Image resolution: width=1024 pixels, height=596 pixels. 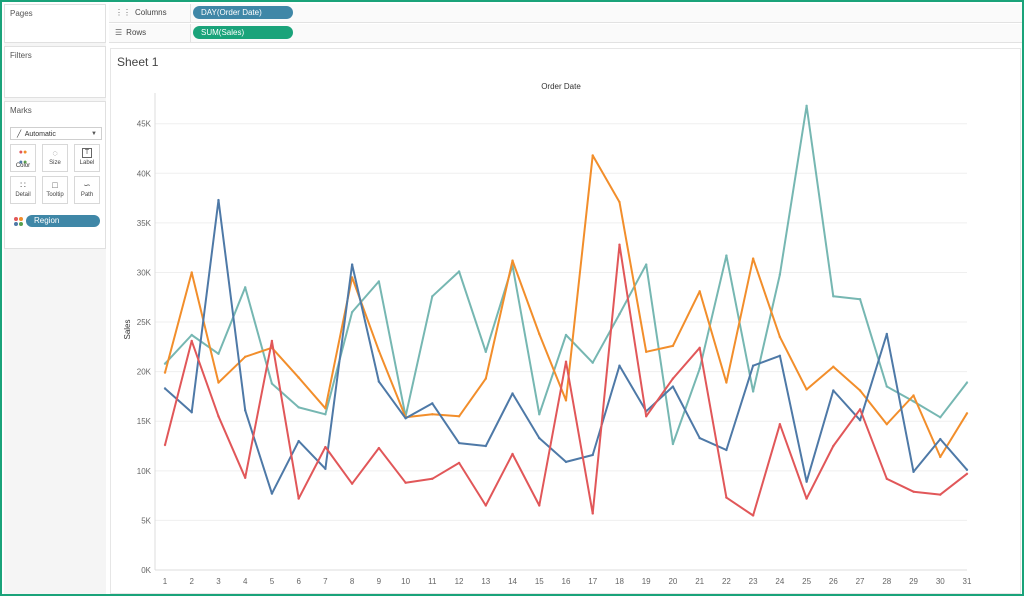 I want to click on color-button: ●● ●●, so click(x=23, y=158).